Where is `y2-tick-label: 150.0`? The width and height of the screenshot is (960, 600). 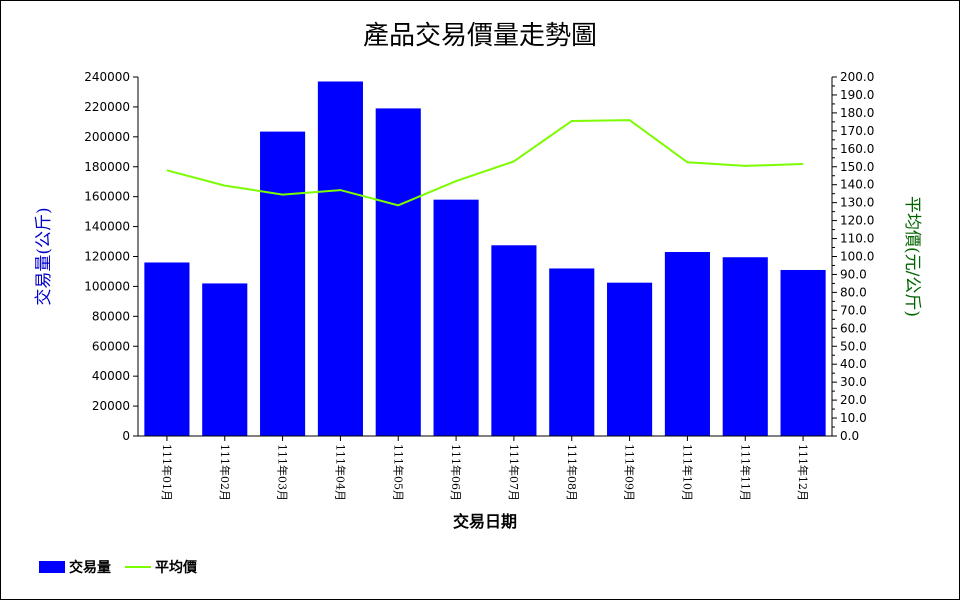
y2-tick-label: 150.0 is located at coordinates (857, 167).